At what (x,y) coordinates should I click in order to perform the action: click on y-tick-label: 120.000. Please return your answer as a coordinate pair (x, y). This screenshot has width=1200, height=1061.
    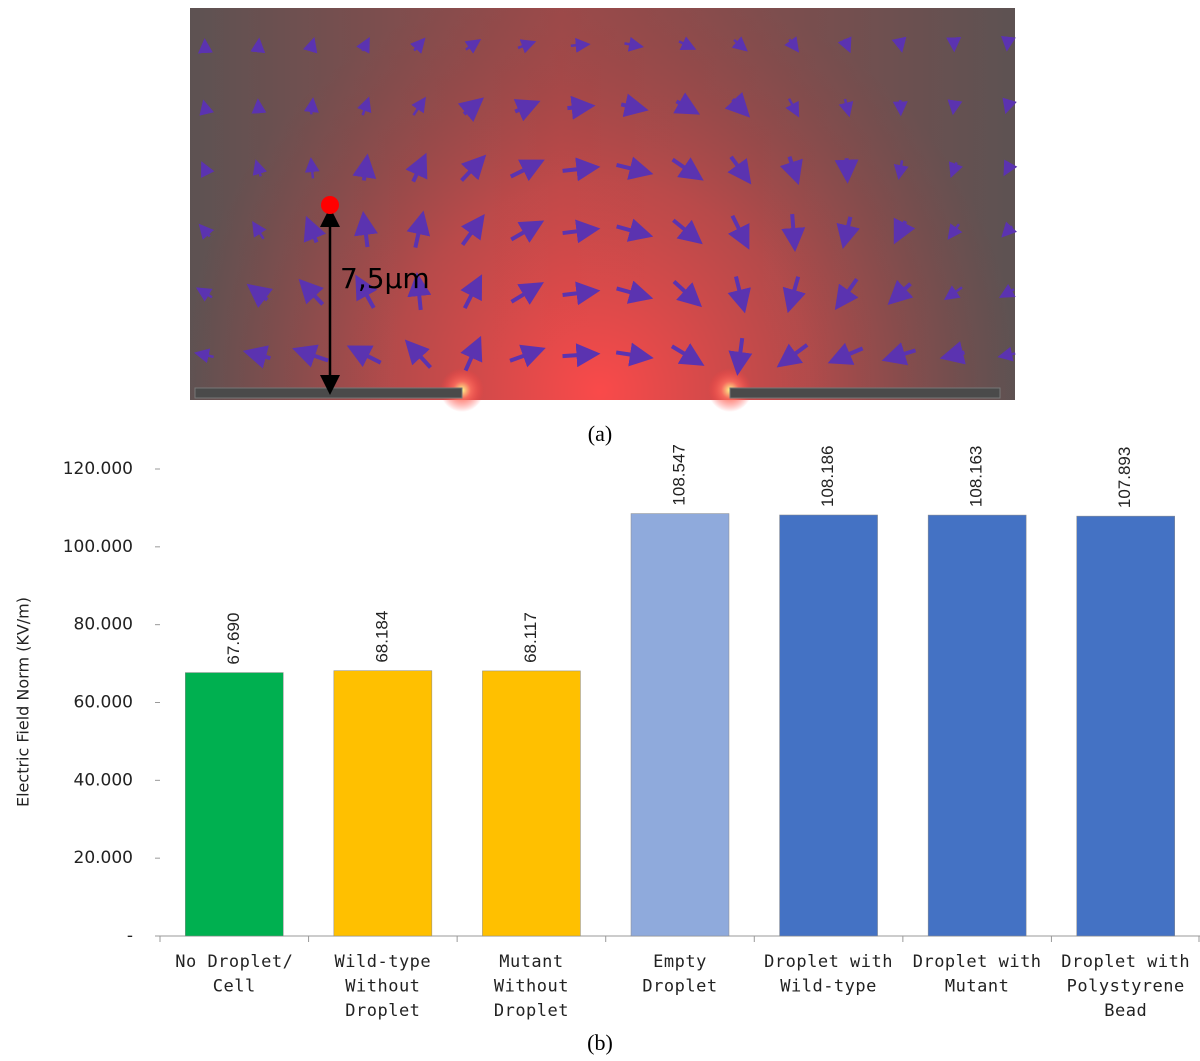
    Looking at the image, I should click on (98, 469).